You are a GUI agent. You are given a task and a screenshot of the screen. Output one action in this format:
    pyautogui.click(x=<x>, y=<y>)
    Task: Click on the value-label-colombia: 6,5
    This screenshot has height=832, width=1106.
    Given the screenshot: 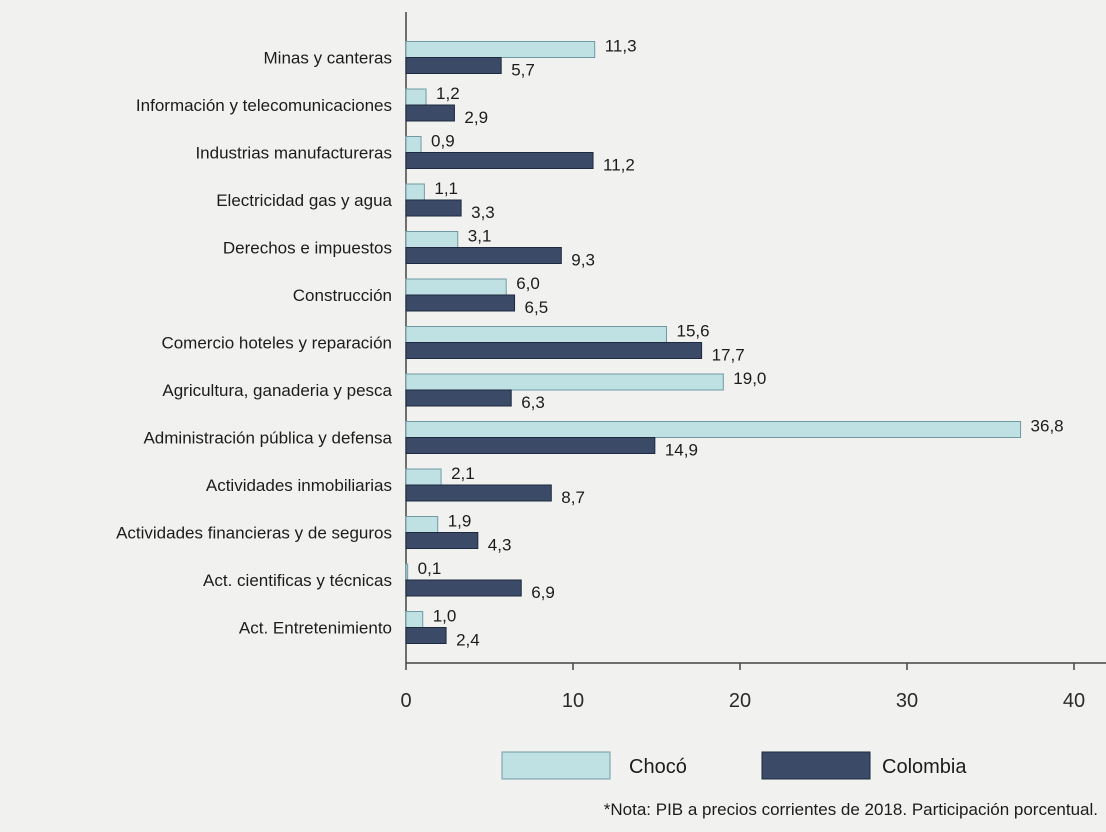 What is the action you would take?
    pyautogui.click(x=537, y=307)
    